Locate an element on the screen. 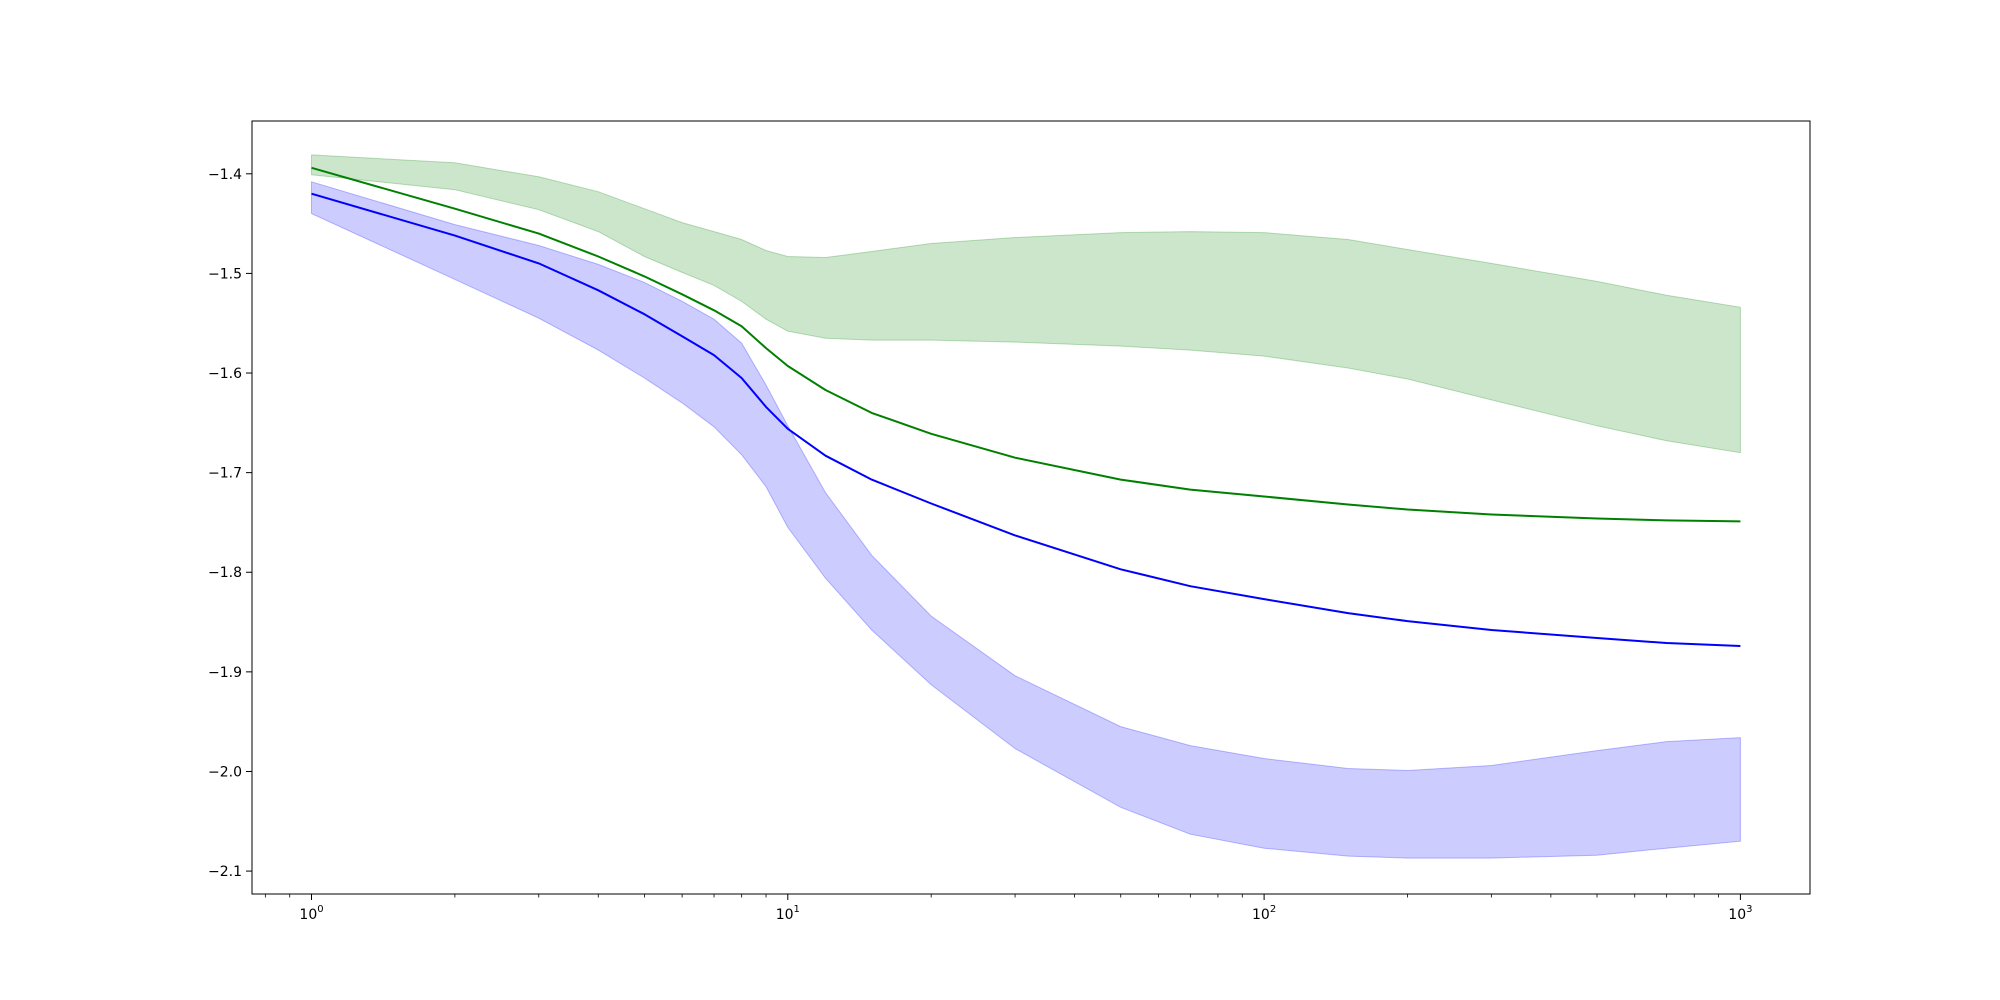  x-tick-label: 10² is located at coordinates (1264, 913).